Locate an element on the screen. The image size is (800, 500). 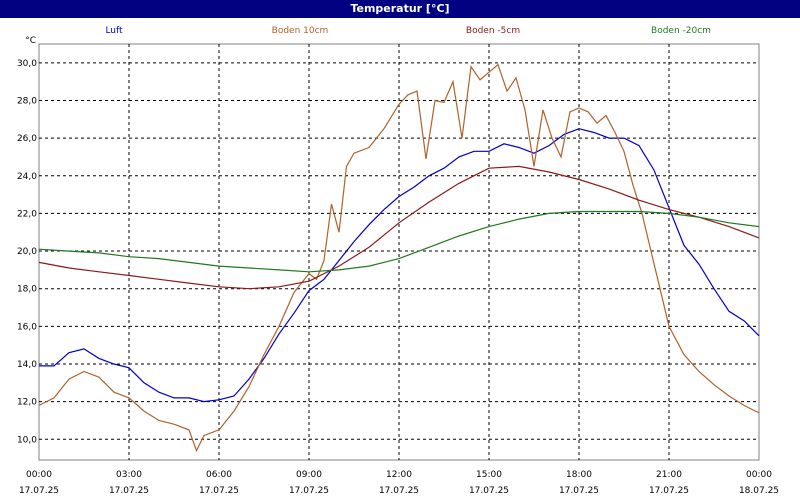
y-tick-label: 14,0 is located at coordinates (27, 365).